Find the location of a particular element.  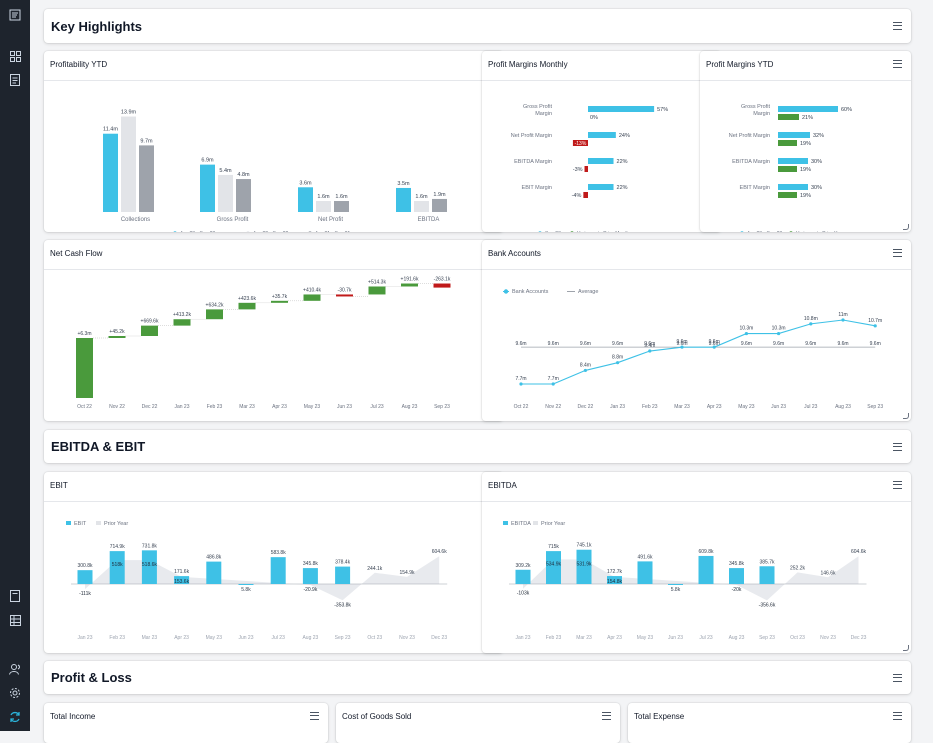

data-label: -20.9k is located at coordinates (310, 590).